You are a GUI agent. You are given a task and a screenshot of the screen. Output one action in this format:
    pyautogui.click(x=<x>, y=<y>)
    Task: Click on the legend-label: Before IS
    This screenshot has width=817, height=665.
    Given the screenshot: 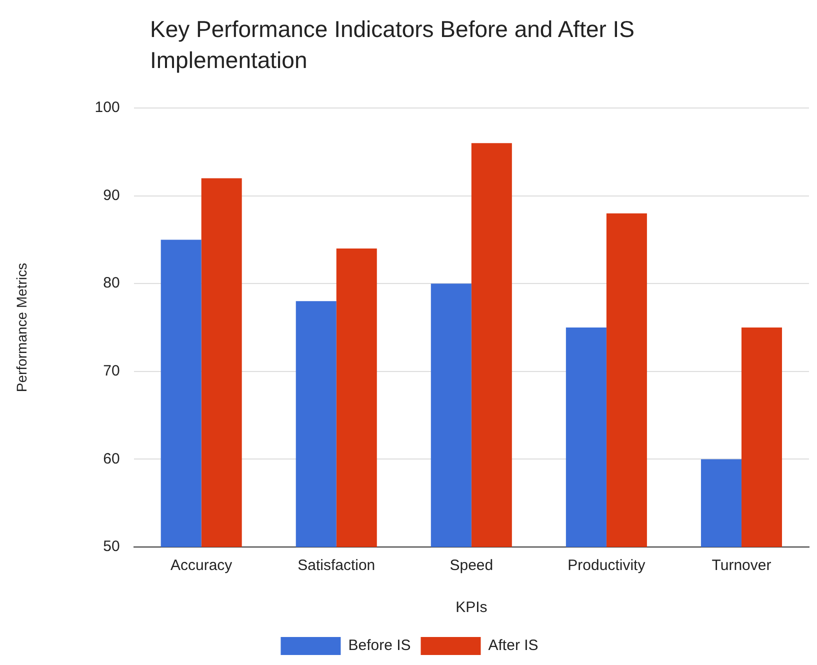 What is the action you would take?
    pyautogui.click(x=379, y=645)
    